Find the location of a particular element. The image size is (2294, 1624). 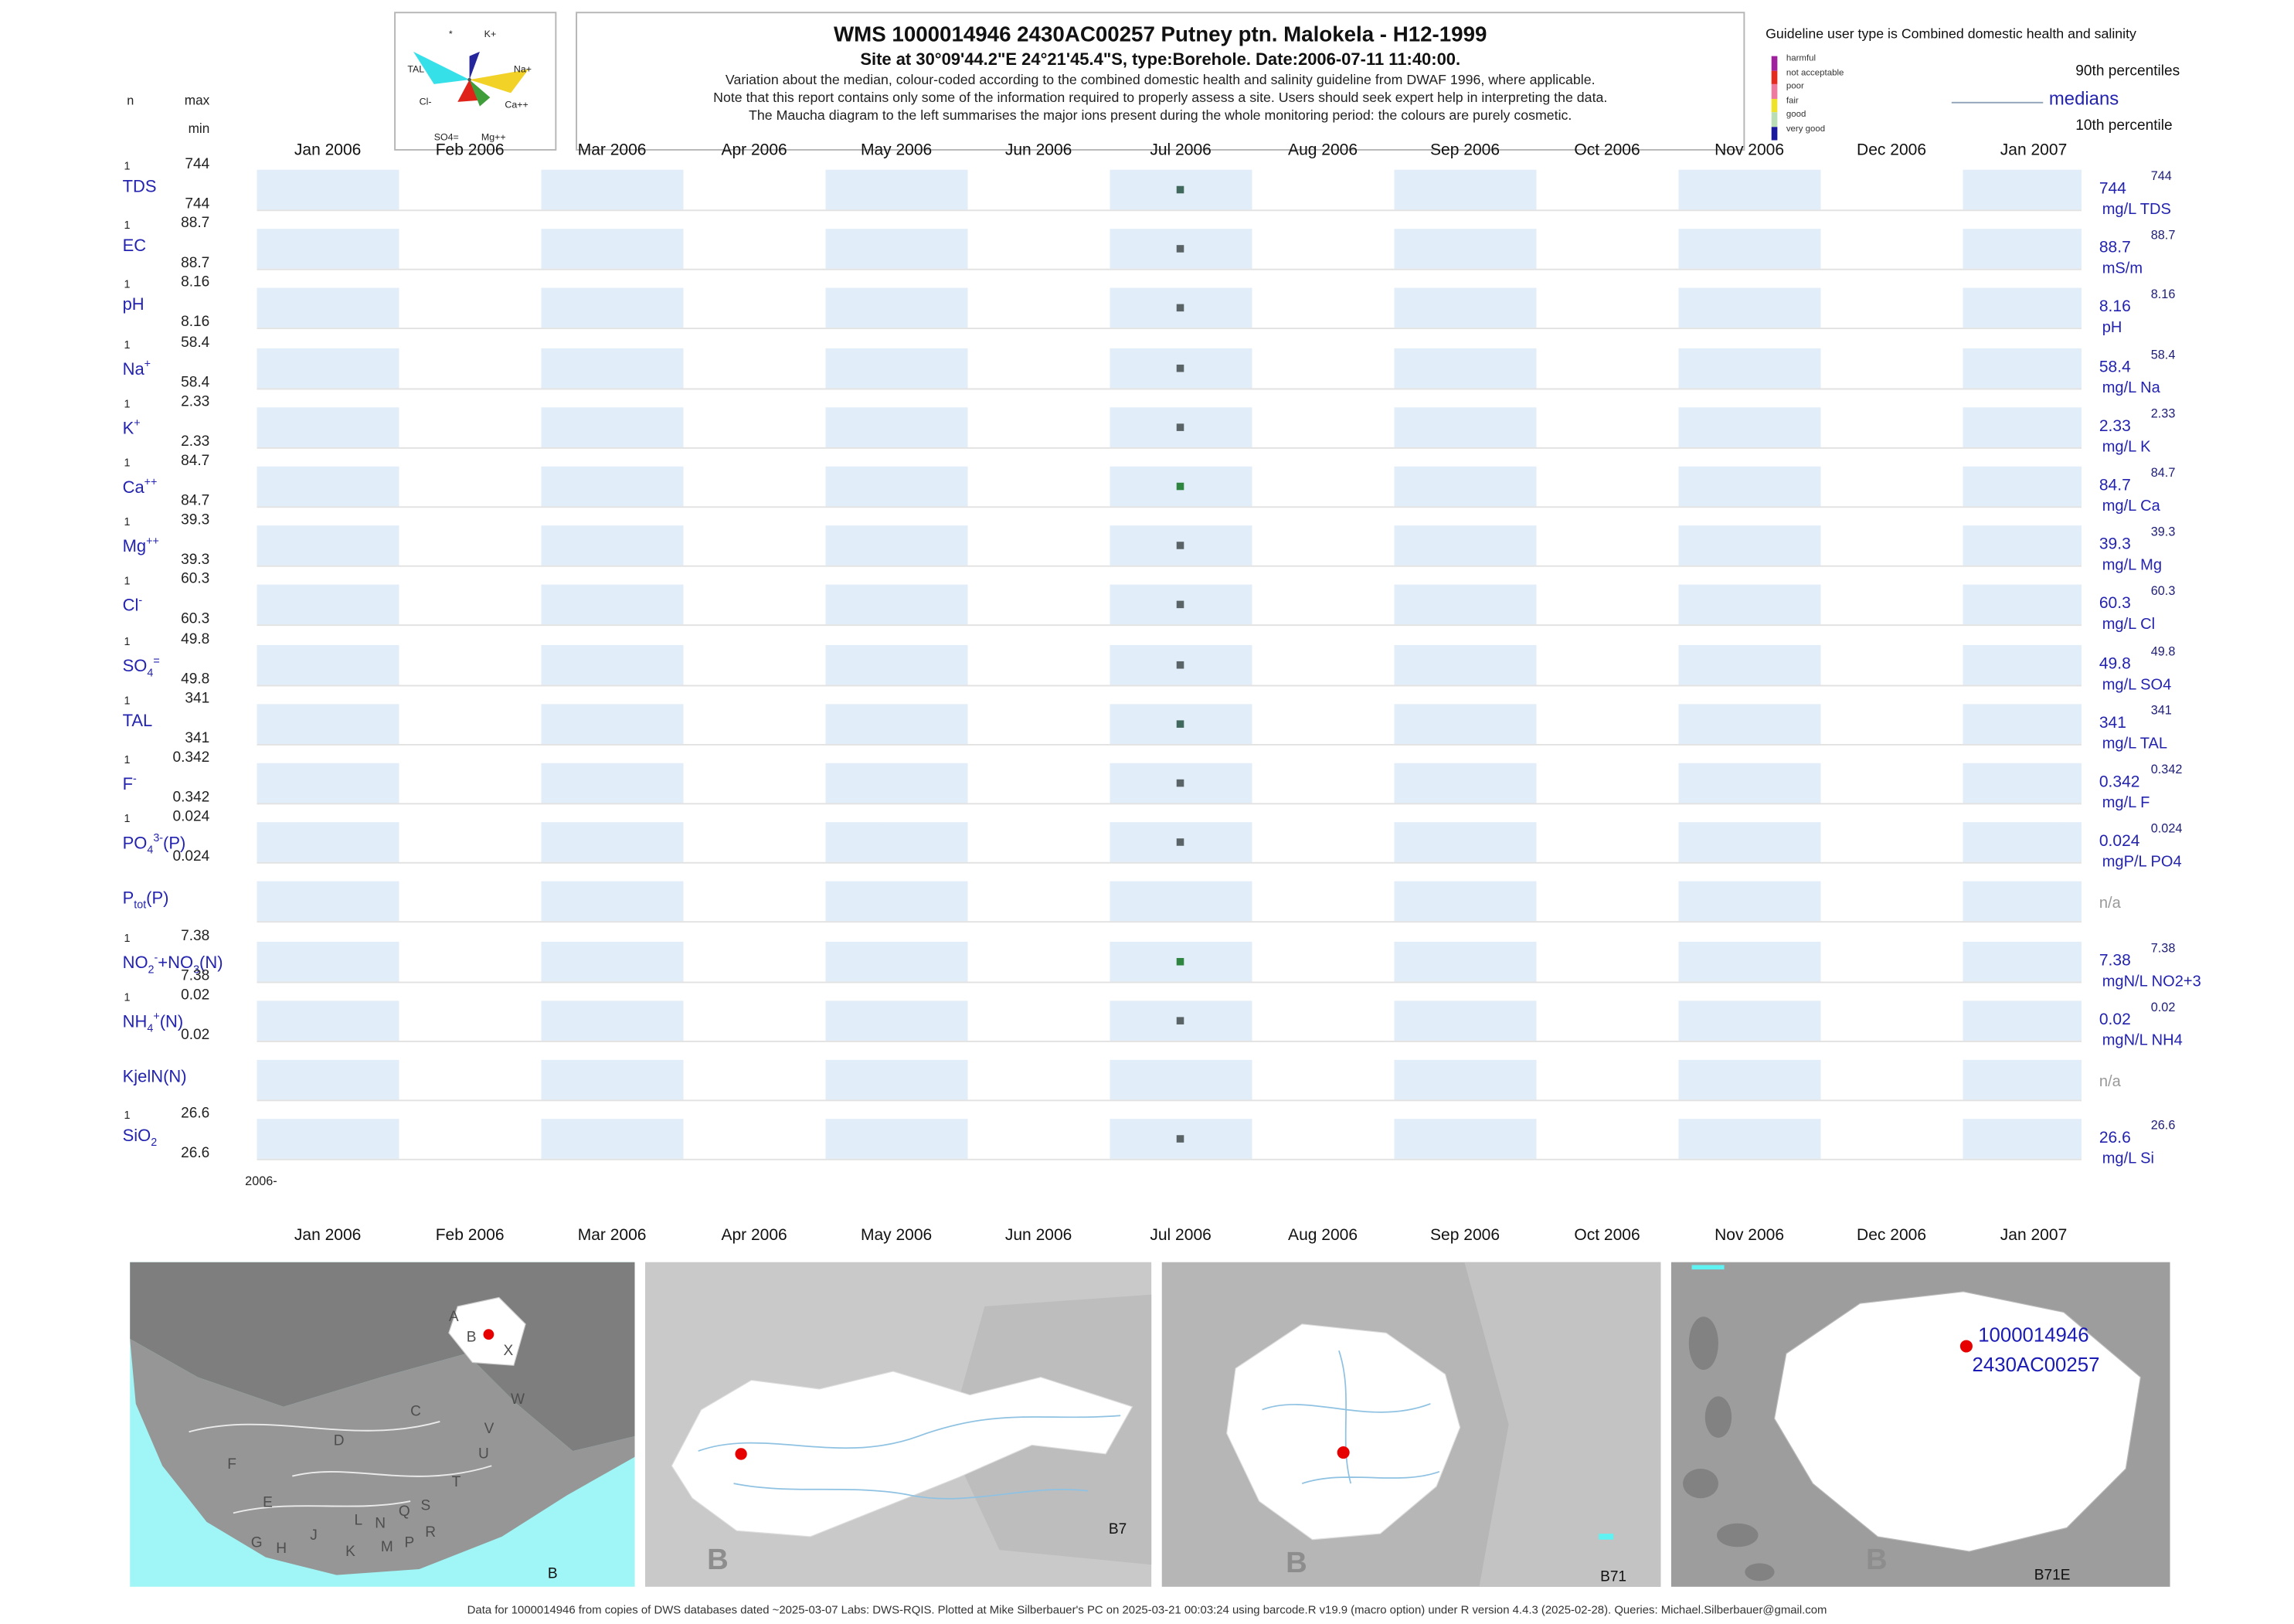

unit-label: mg/L Cl is located at coordinates (2129, 625).